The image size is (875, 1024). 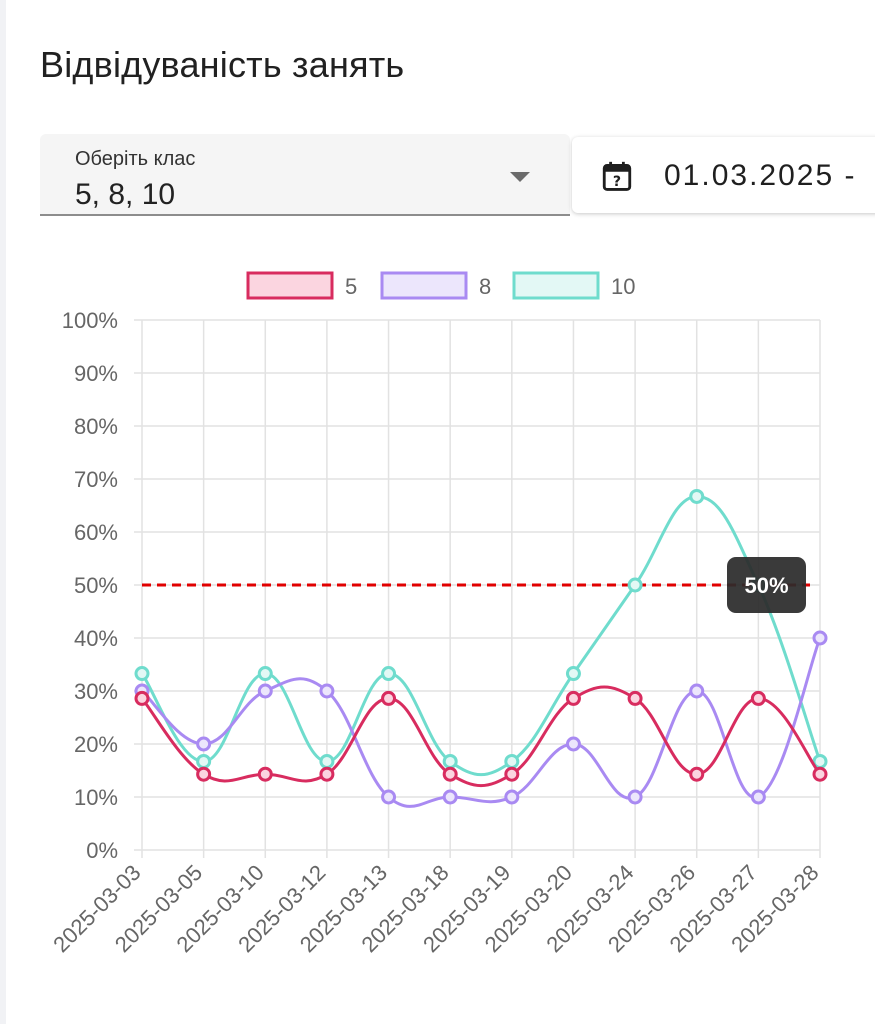 I want to click on class-select-value: 5, 8, 10, so click(x=125, y=194).